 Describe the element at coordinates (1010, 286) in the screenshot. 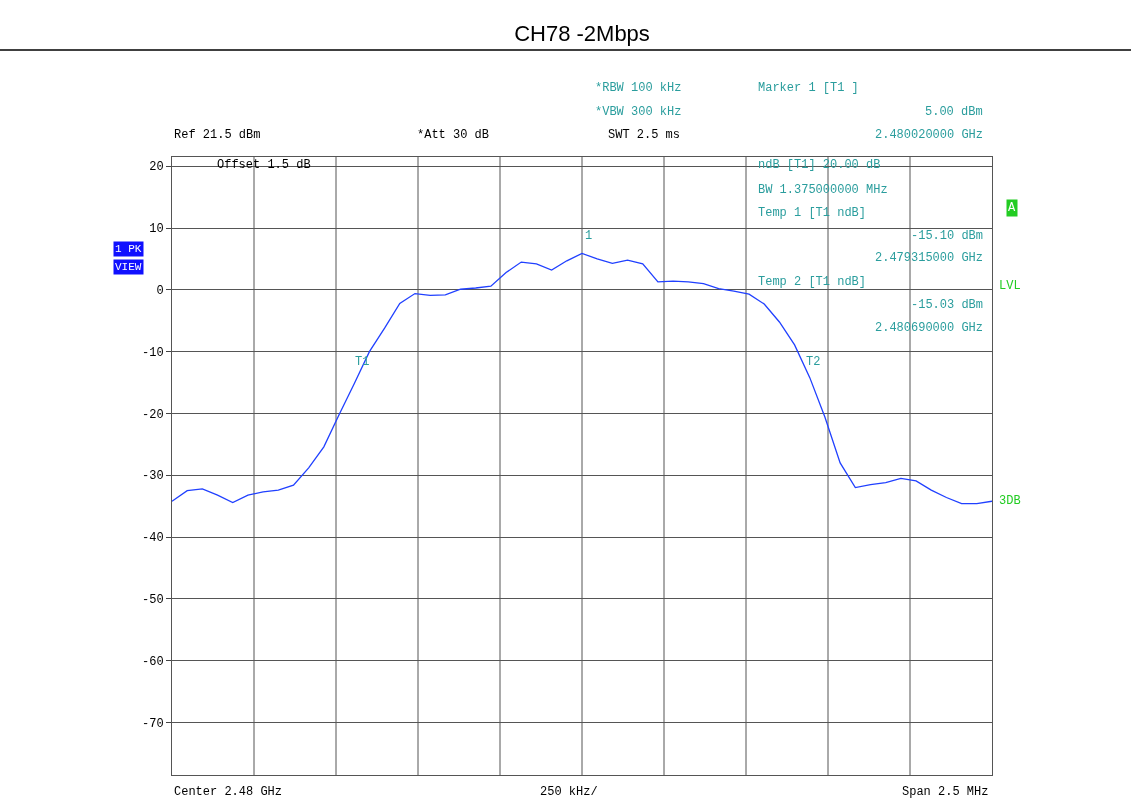

I see `text: LVL` at that location.